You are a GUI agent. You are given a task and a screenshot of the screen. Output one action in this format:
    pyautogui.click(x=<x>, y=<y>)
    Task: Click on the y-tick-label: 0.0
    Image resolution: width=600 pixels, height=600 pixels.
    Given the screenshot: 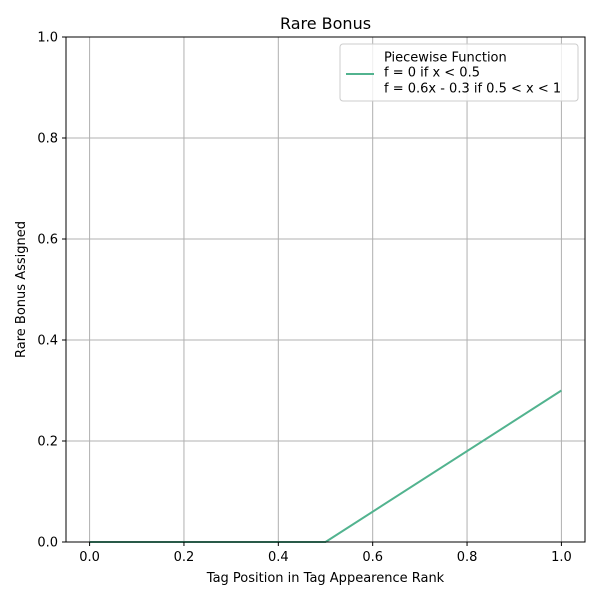 What is the action you would take?
    pyautogui.click(x=47, y=543)
    